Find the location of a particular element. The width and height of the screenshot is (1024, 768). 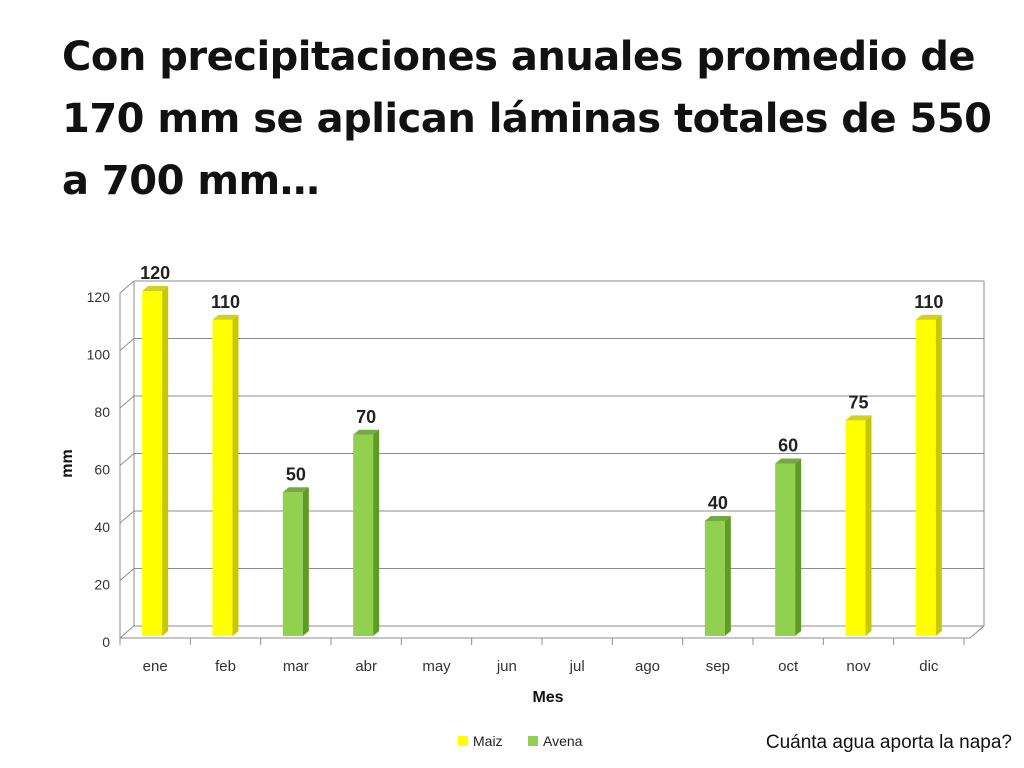

x-tick-label: jun is located at coordinates (506, 666).